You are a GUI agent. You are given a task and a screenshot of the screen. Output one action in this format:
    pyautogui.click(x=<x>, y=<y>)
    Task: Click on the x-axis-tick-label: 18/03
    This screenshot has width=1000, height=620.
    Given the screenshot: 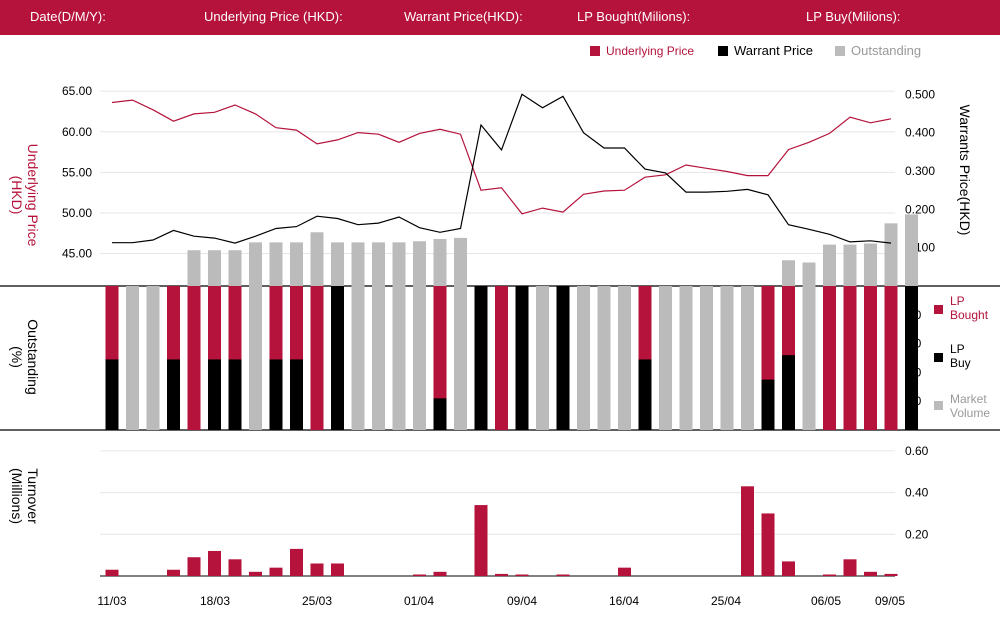 What is the action you would take?
    pyautogui.click(x=215, y=601)
    